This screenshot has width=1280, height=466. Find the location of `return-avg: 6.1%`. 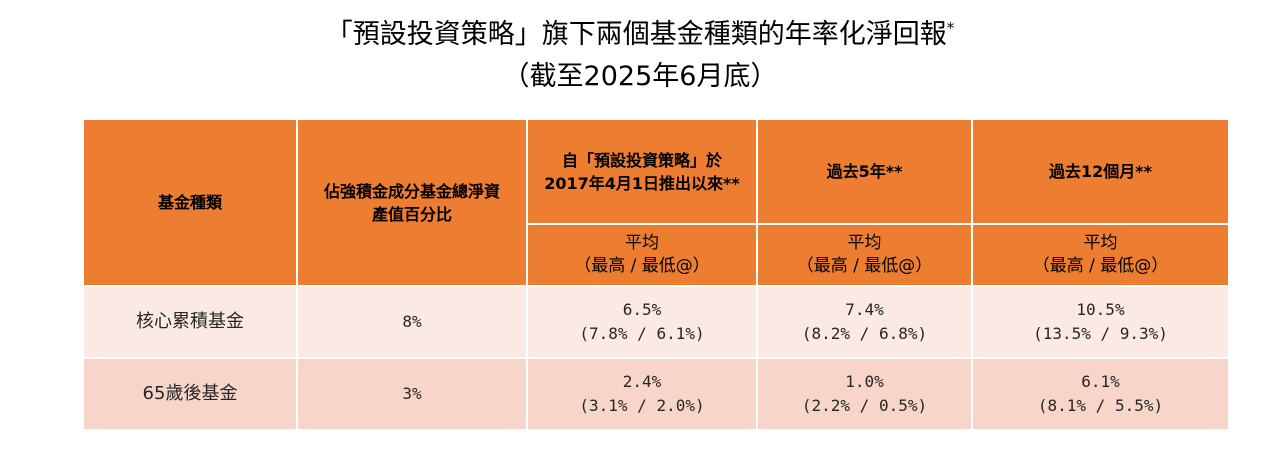

return-avg: 6.1% is located at coordinates (1100, 381).